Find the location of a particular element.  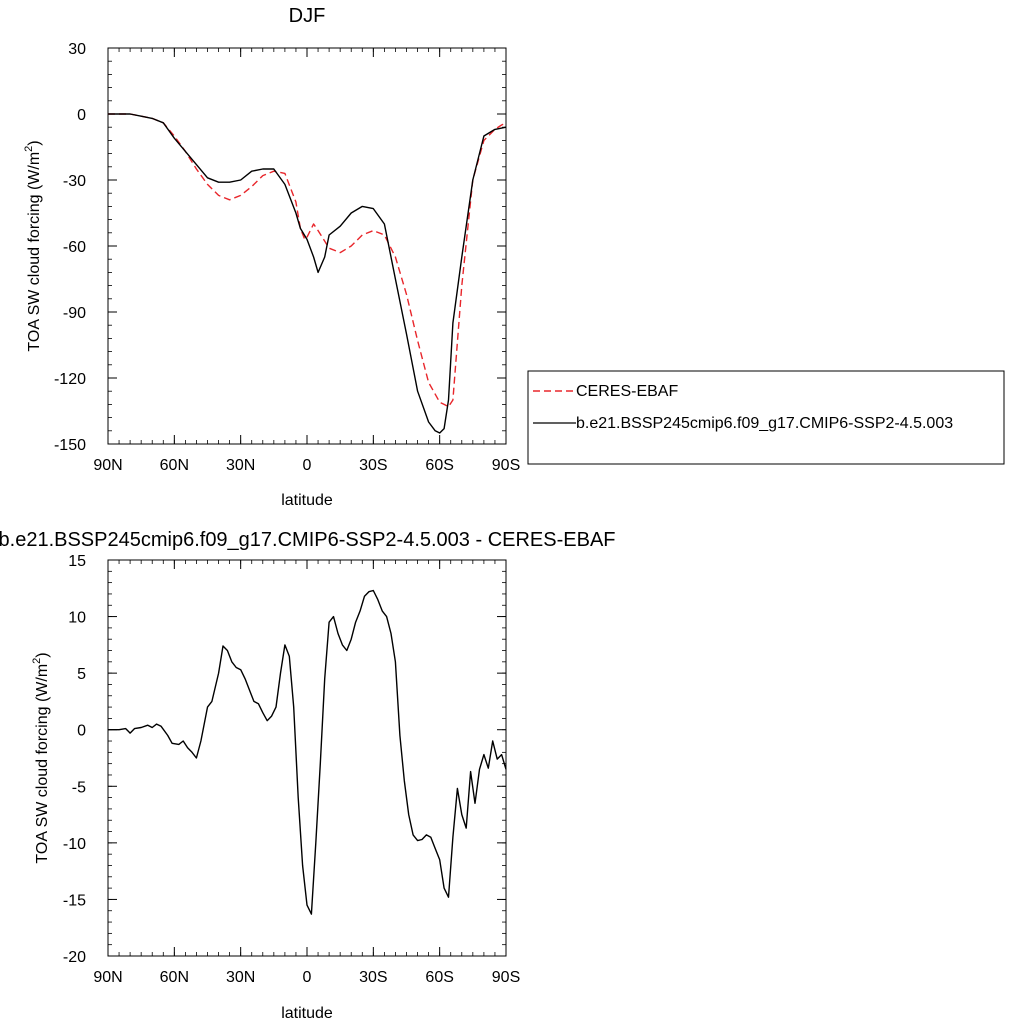

top-y-tick-label: 0 is located at coordinates (81, 115).